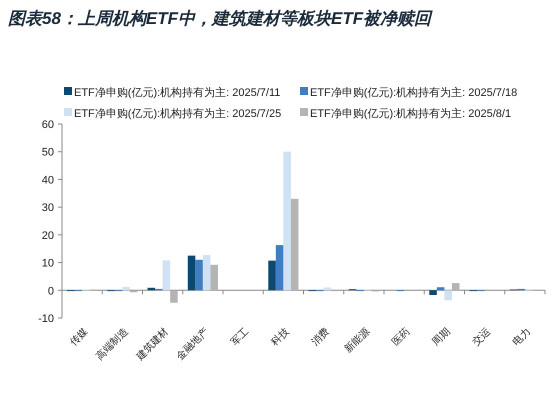 This screenshot has height=417, width=559. I want to click on x-tick-label: 传媒, so click(79, 337).